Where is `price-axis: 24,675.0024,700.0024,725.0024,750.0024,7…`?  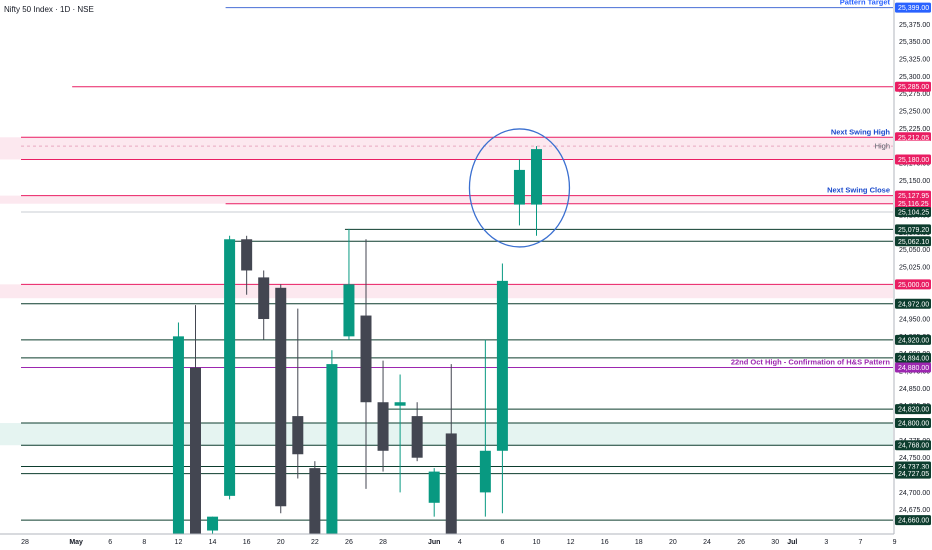
price-axis: 24,675.0024,700.0024,725.0024,750.0024,7… is located at coordinates (912, 275).